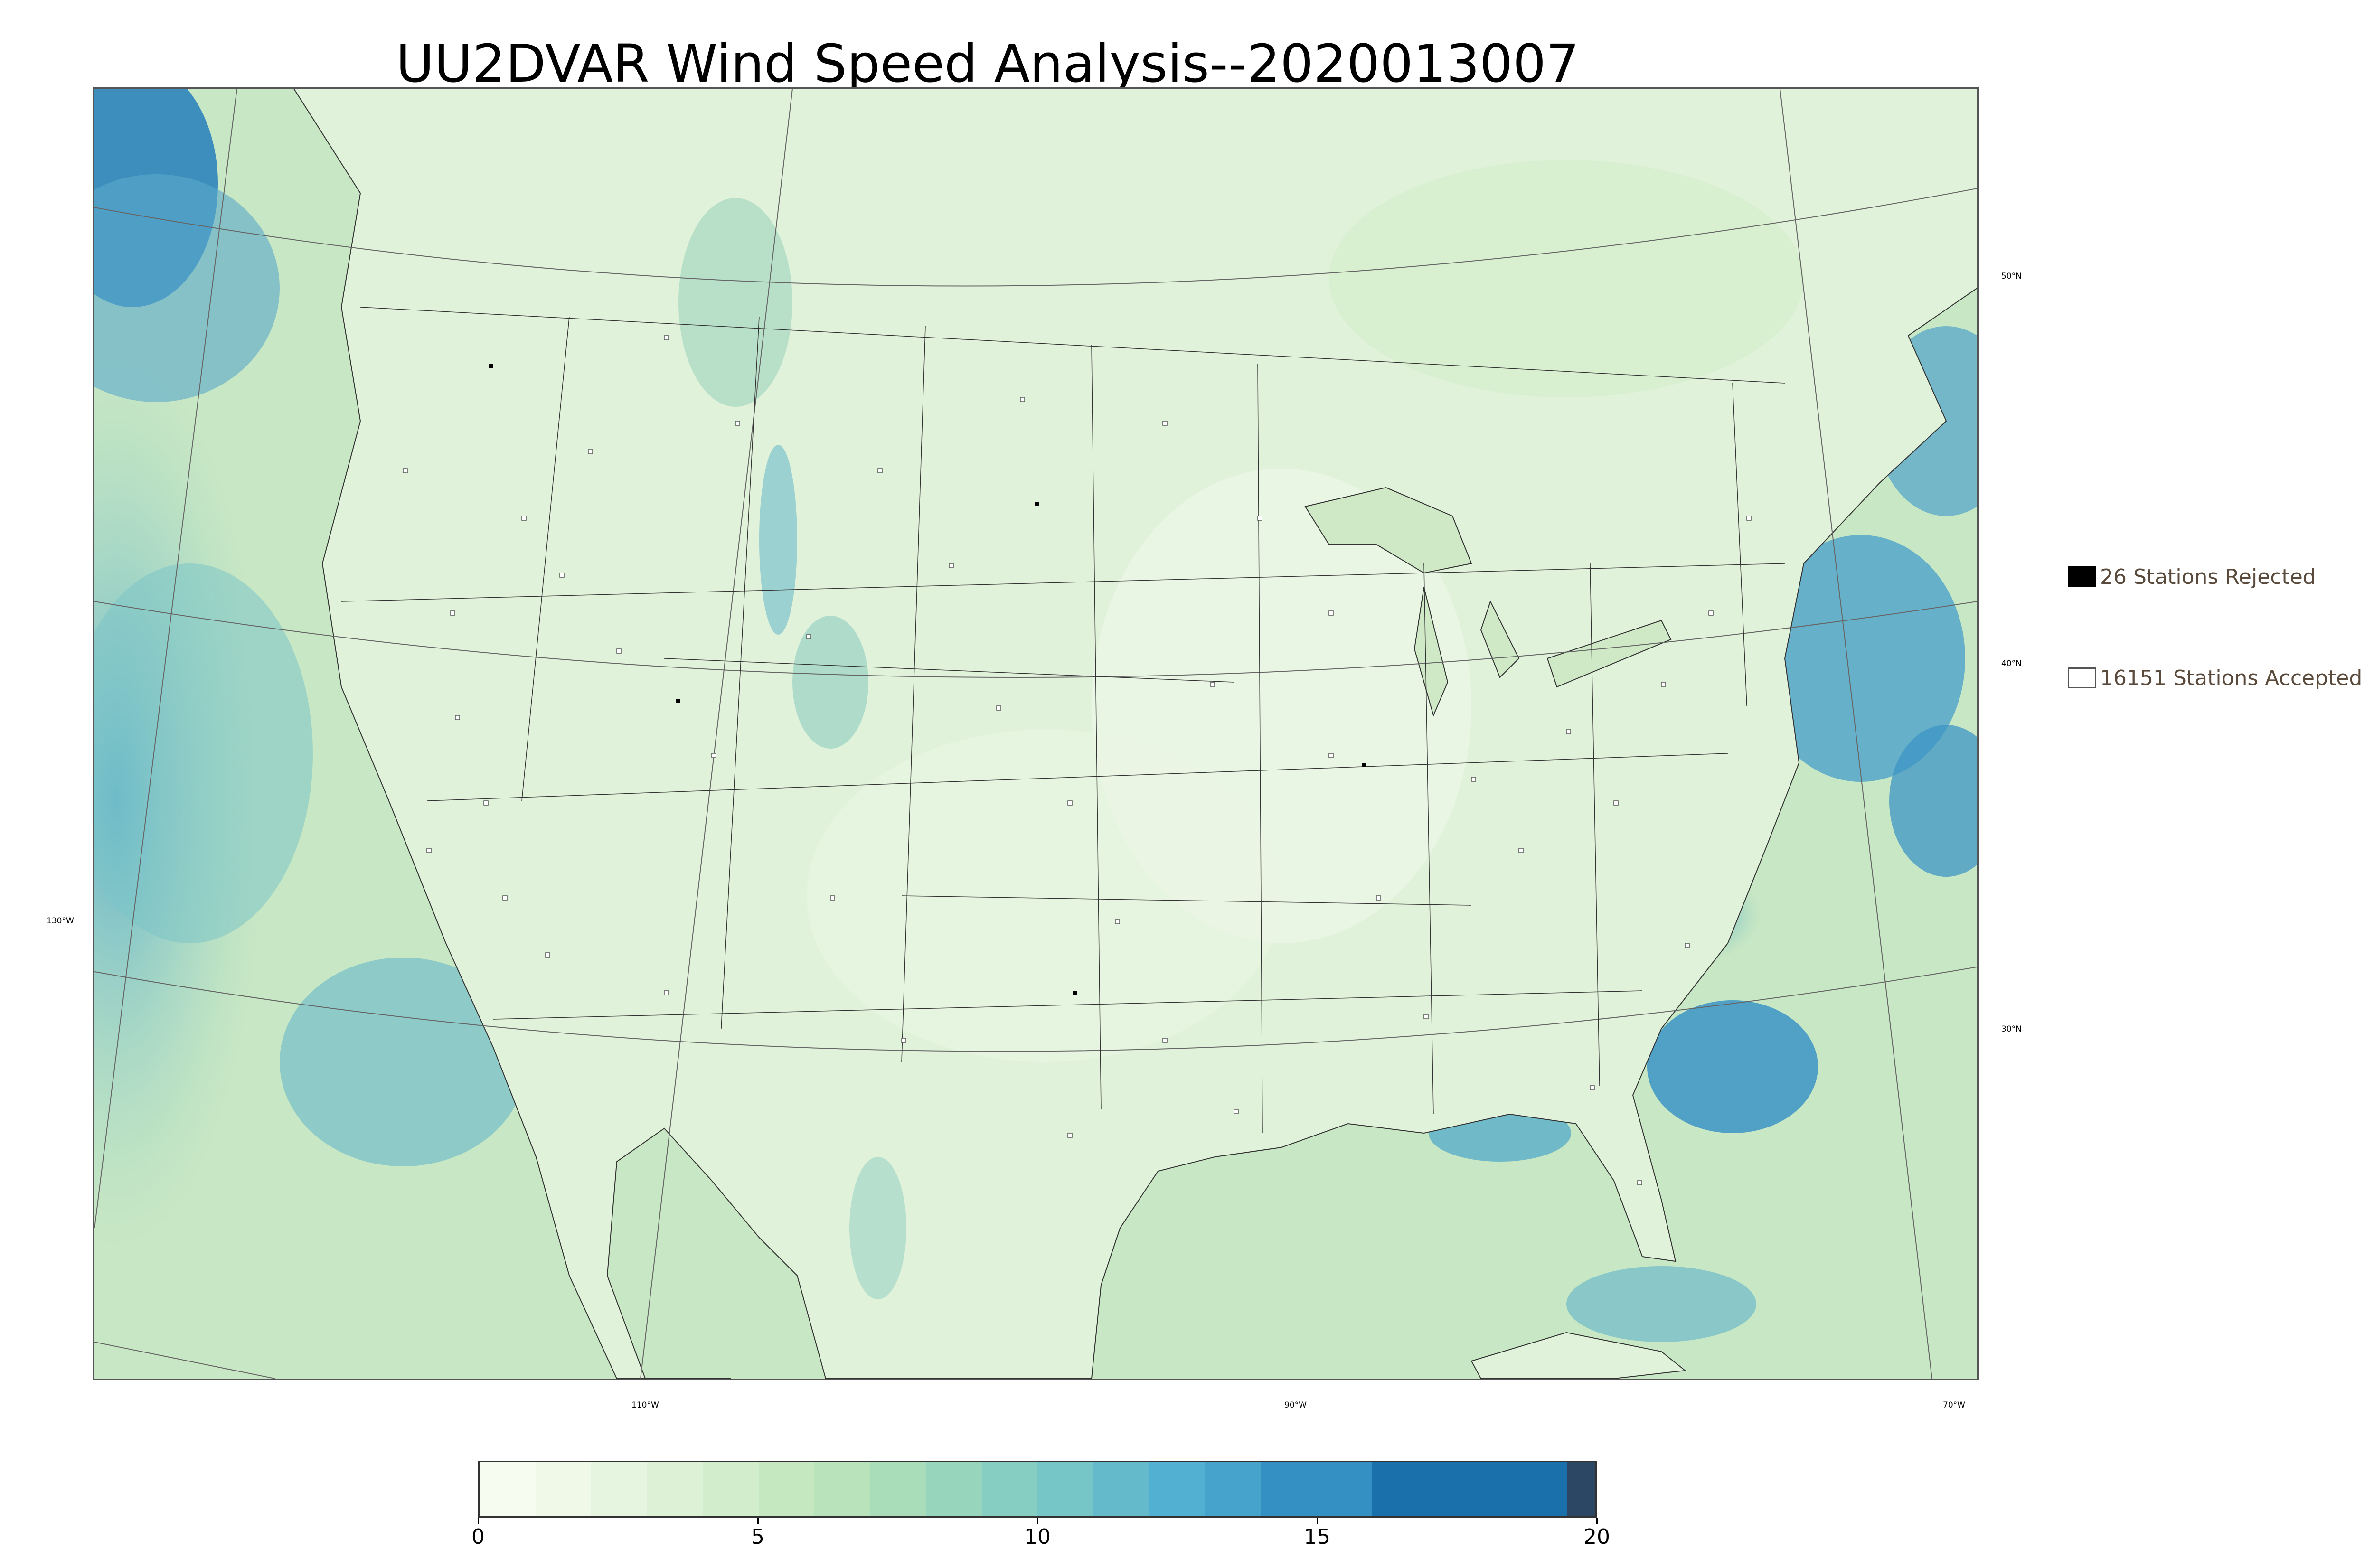  I want to click on great-lakes, so click(1388, 531).